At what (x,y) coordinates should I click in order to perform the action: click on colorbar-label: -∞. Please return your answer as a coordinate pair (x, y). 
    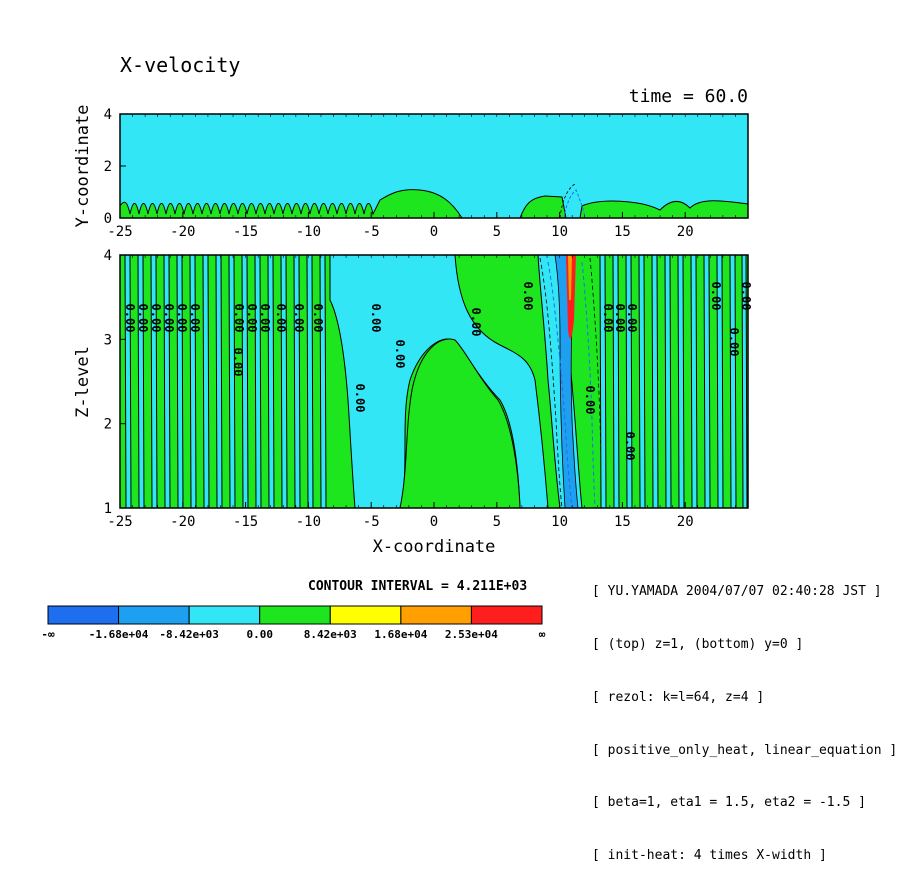
    Looking at the image, I should click on (48, 634).